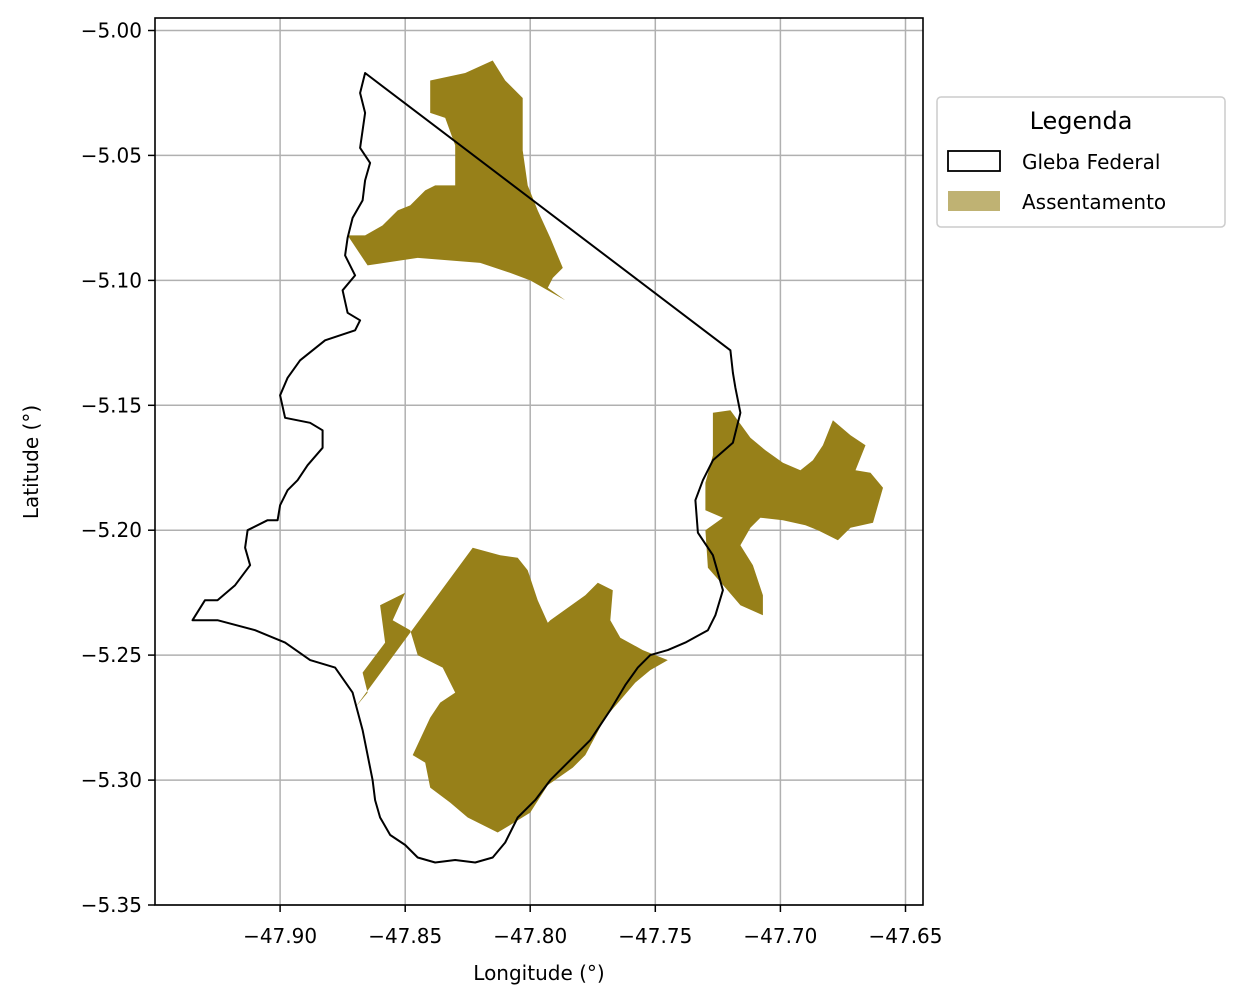  Describe the element at coordinates (1081, 121) in the screenshot. I see `legend-title: Legenda` at that location.